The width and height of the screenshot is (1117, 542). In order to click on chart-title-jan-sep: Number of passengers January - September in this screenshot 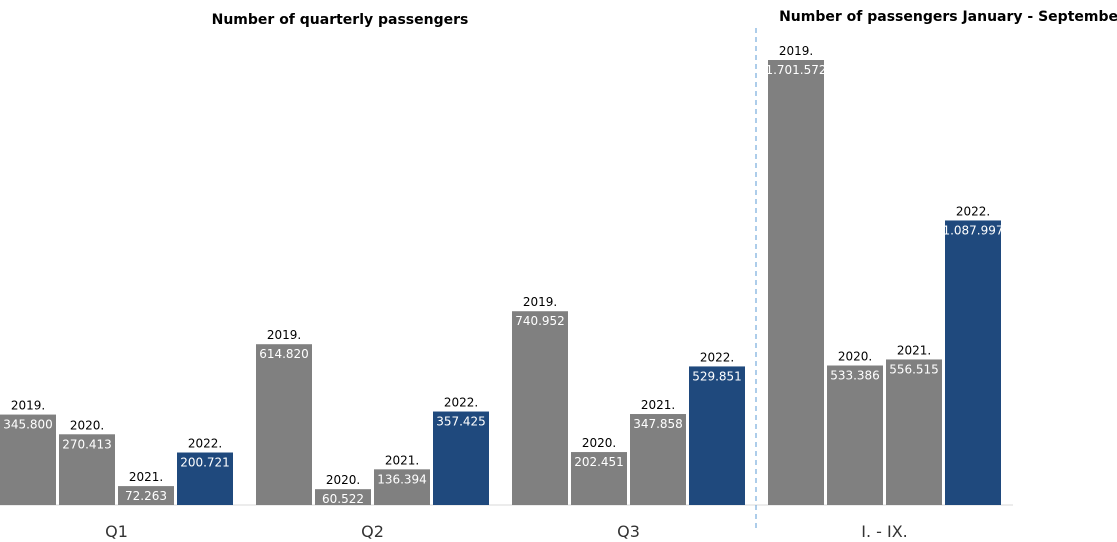, I will do `click(948, 17)`.